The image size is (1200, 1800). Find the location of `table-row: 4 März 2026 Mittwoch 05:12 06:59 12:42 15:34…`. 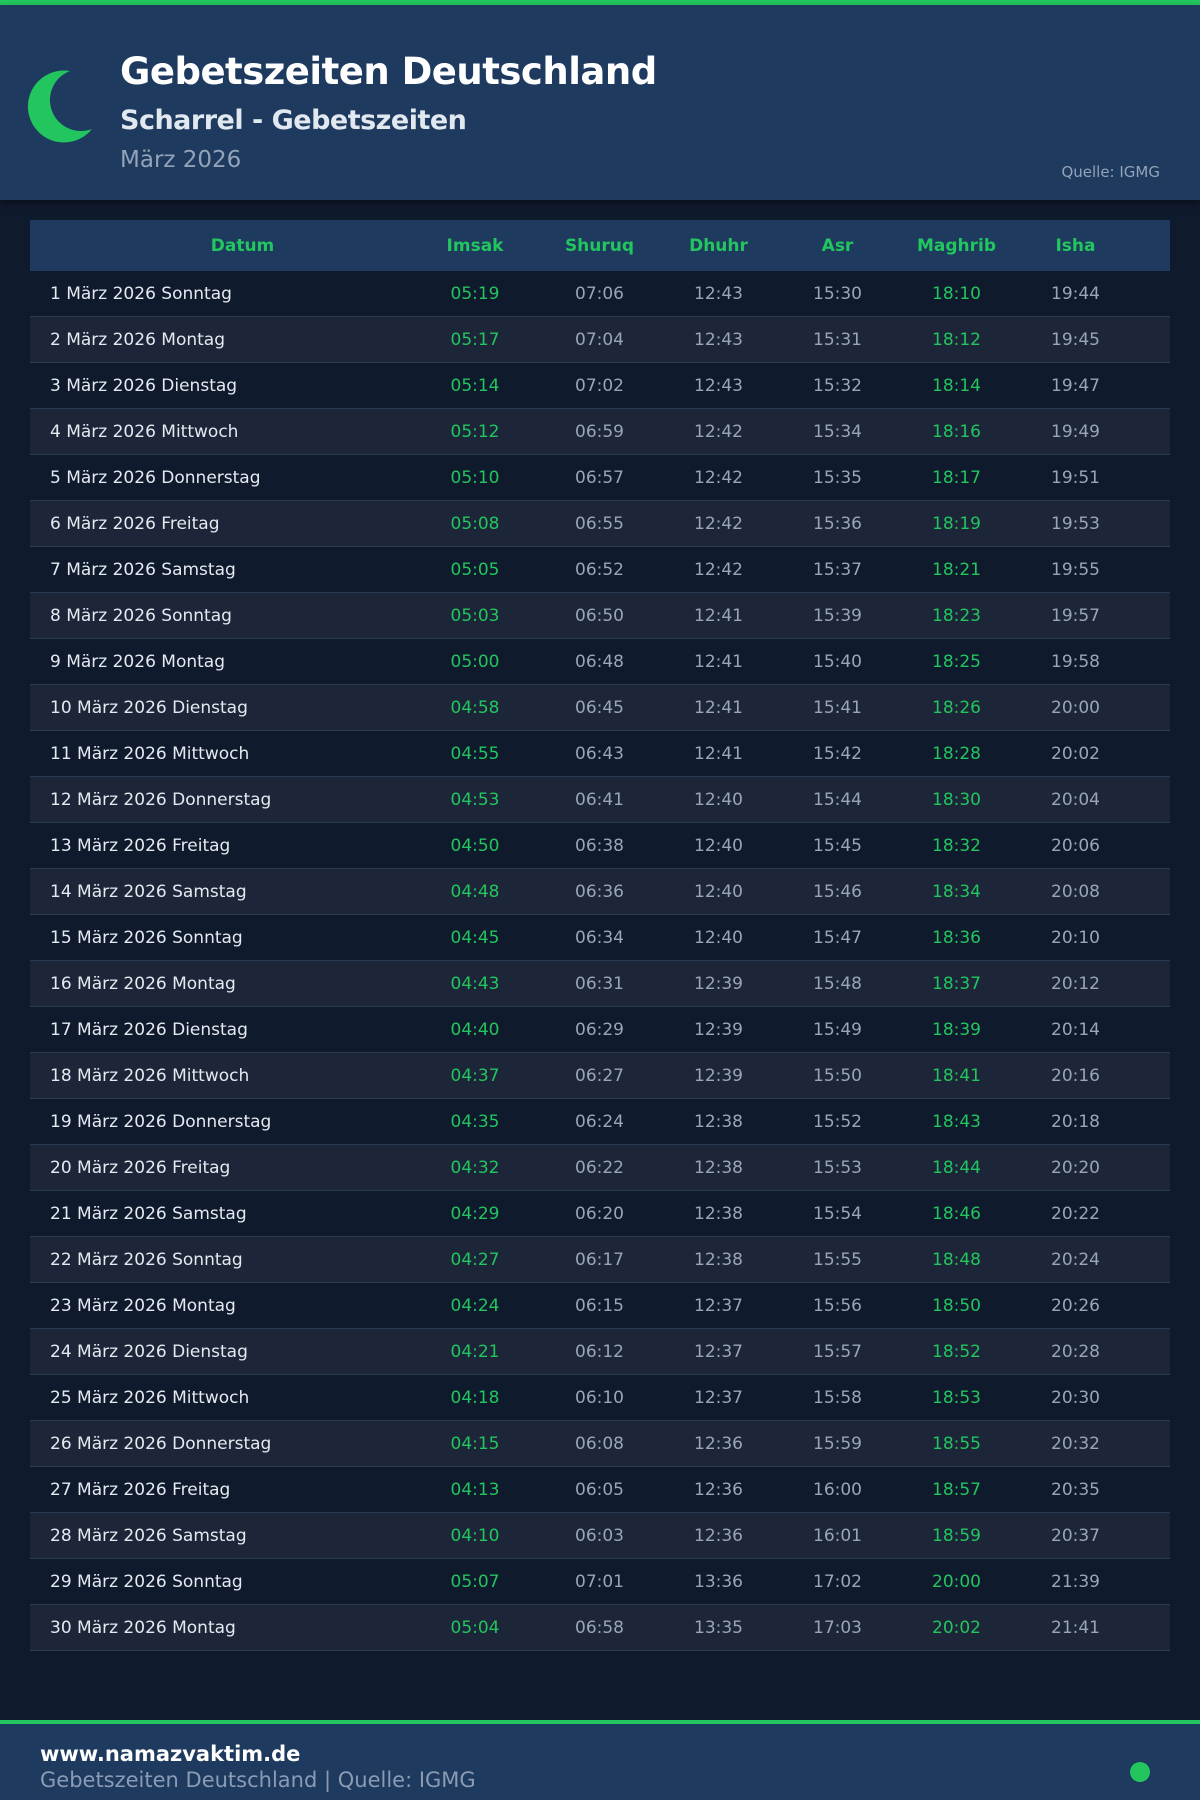

table-row: 4 März 2026 Mittwoch 05:12 06:59 12:42 15:34… is located at coordinates (600, 432).